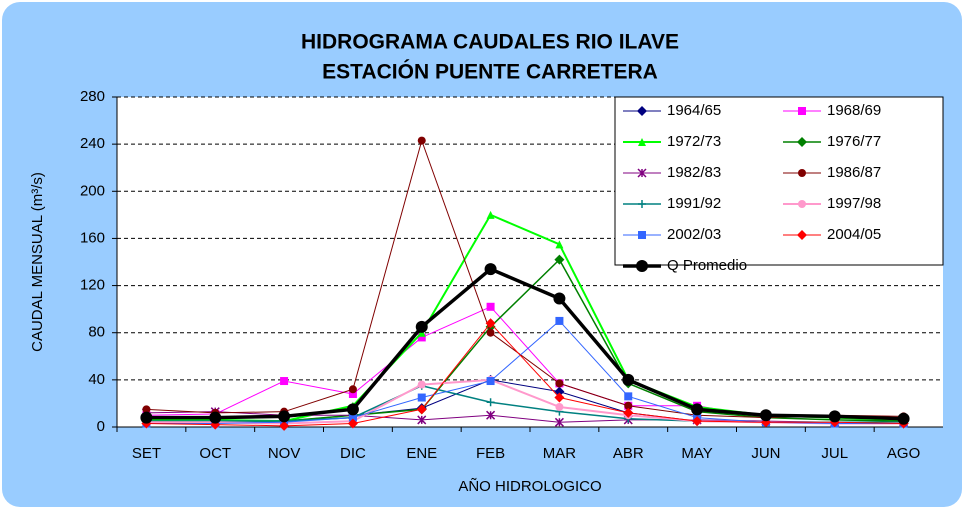 The height and width of the screenshot is (509, 964). Describe the element at coordinates (560, 453) in the screenshot. I see `x-tick-label: MAR` at that location.